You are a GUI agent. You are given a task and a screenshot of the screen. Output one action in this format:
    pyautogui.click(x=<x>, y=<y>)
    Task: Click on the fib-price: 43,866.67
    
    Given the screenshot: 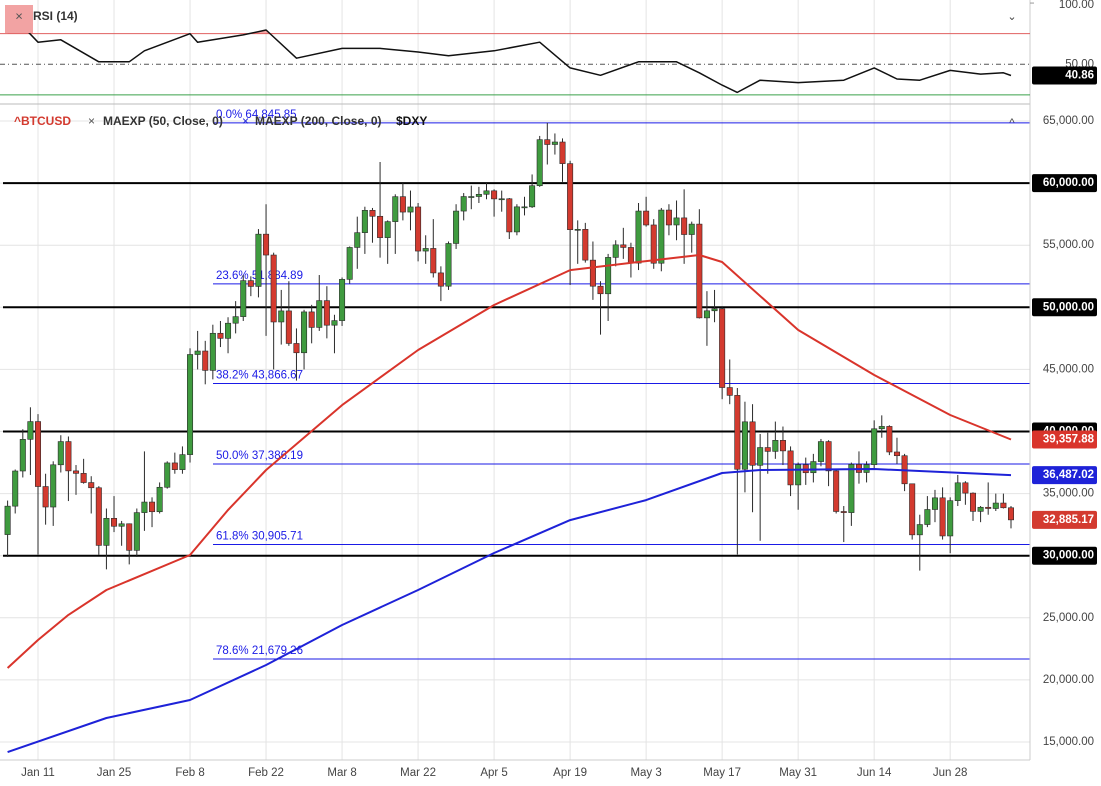 What is the action you would take?
    pyautogui.click(x=277, y=376)
    